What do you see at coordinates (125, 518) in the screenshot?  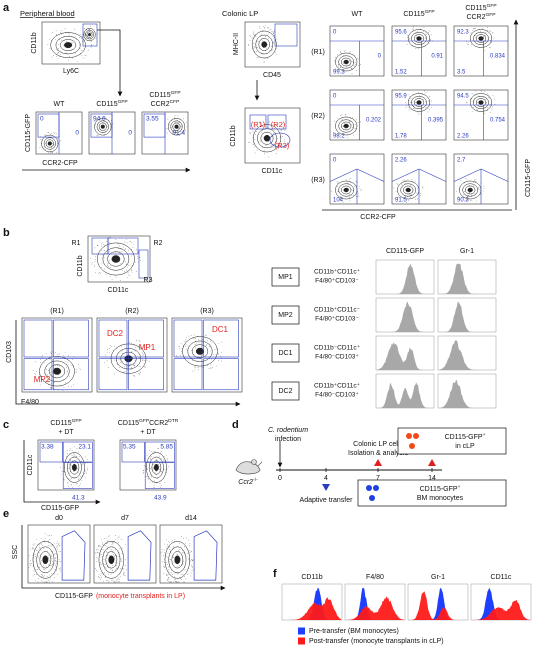 I see `plot-title: d7` at bounding box center [125, 518].